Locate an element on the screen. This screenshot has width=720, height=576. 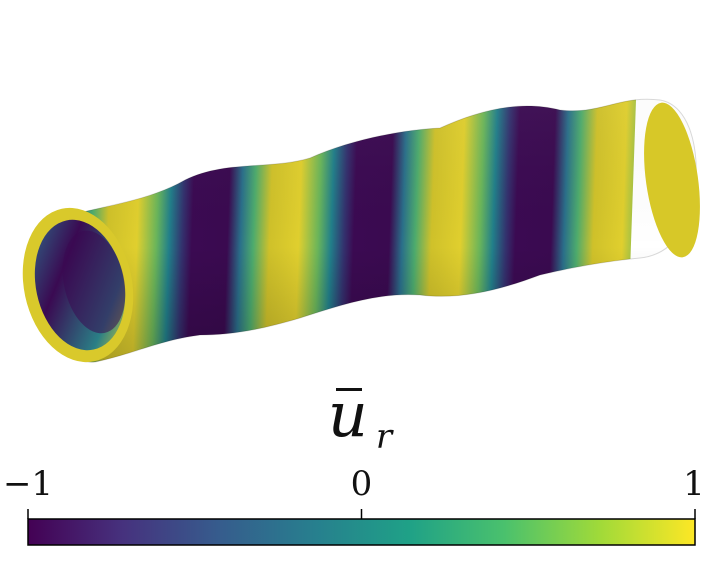
colorbar-ticks is located at coordinates (361, 514).